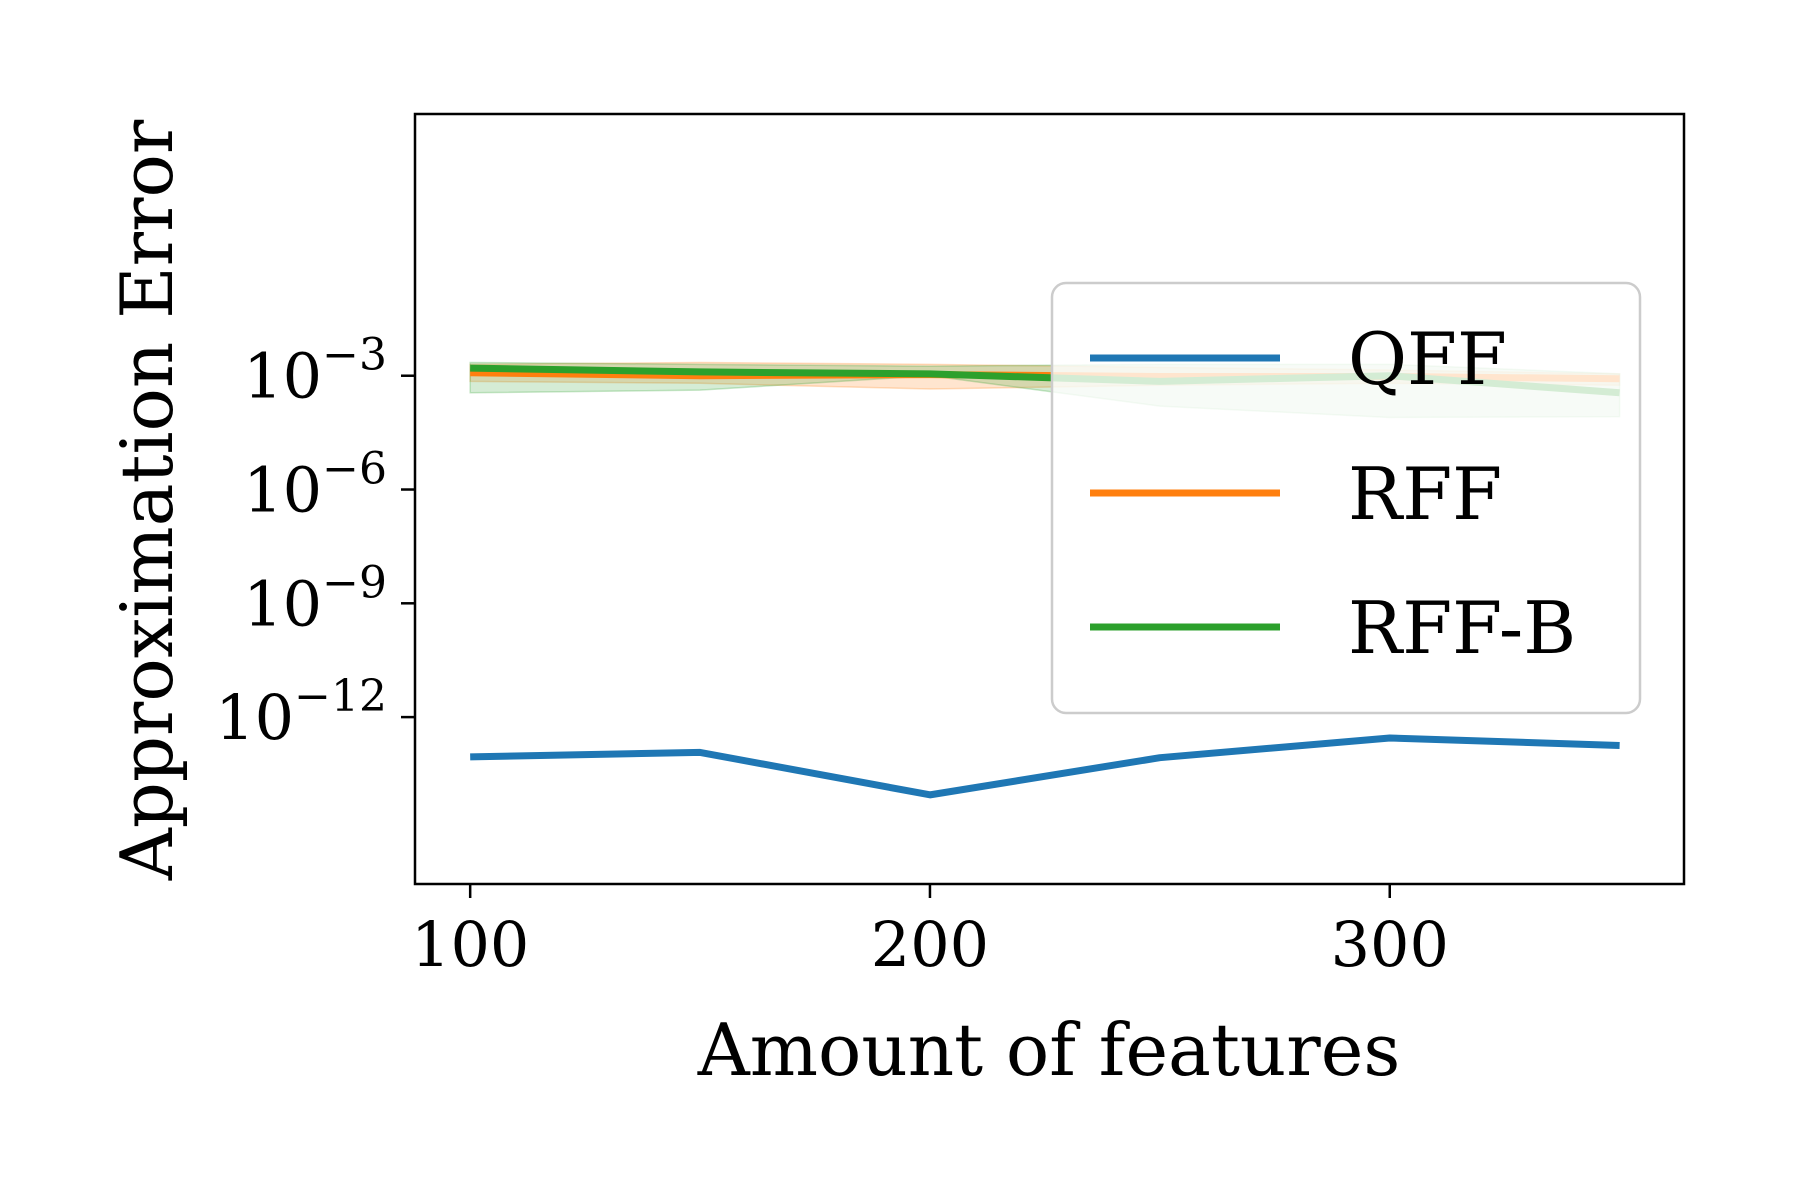 This screenshot has width=1800, height=1200. I want to click on legend-label-rff-b: RFF-B, so click(1462, 628).